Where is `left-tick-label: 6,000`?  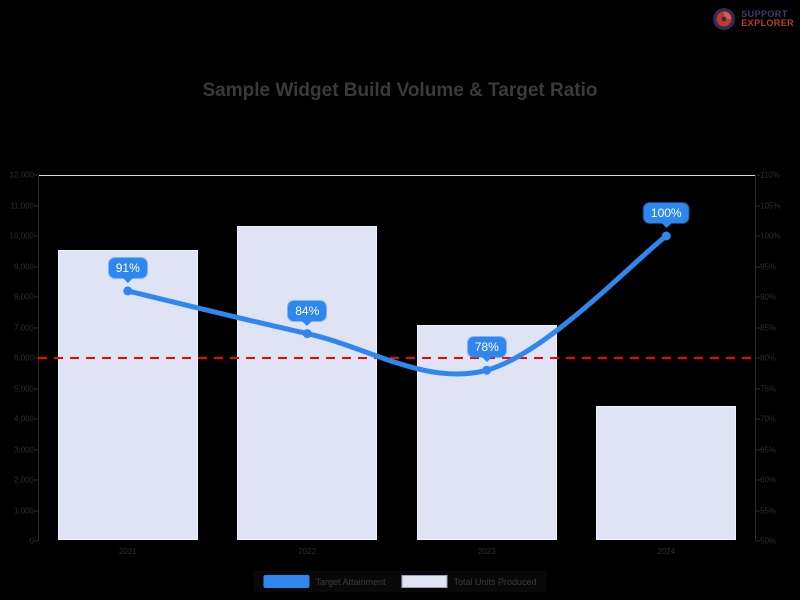 left-tick-label: 6,000 is located at coordinates (23, 358).